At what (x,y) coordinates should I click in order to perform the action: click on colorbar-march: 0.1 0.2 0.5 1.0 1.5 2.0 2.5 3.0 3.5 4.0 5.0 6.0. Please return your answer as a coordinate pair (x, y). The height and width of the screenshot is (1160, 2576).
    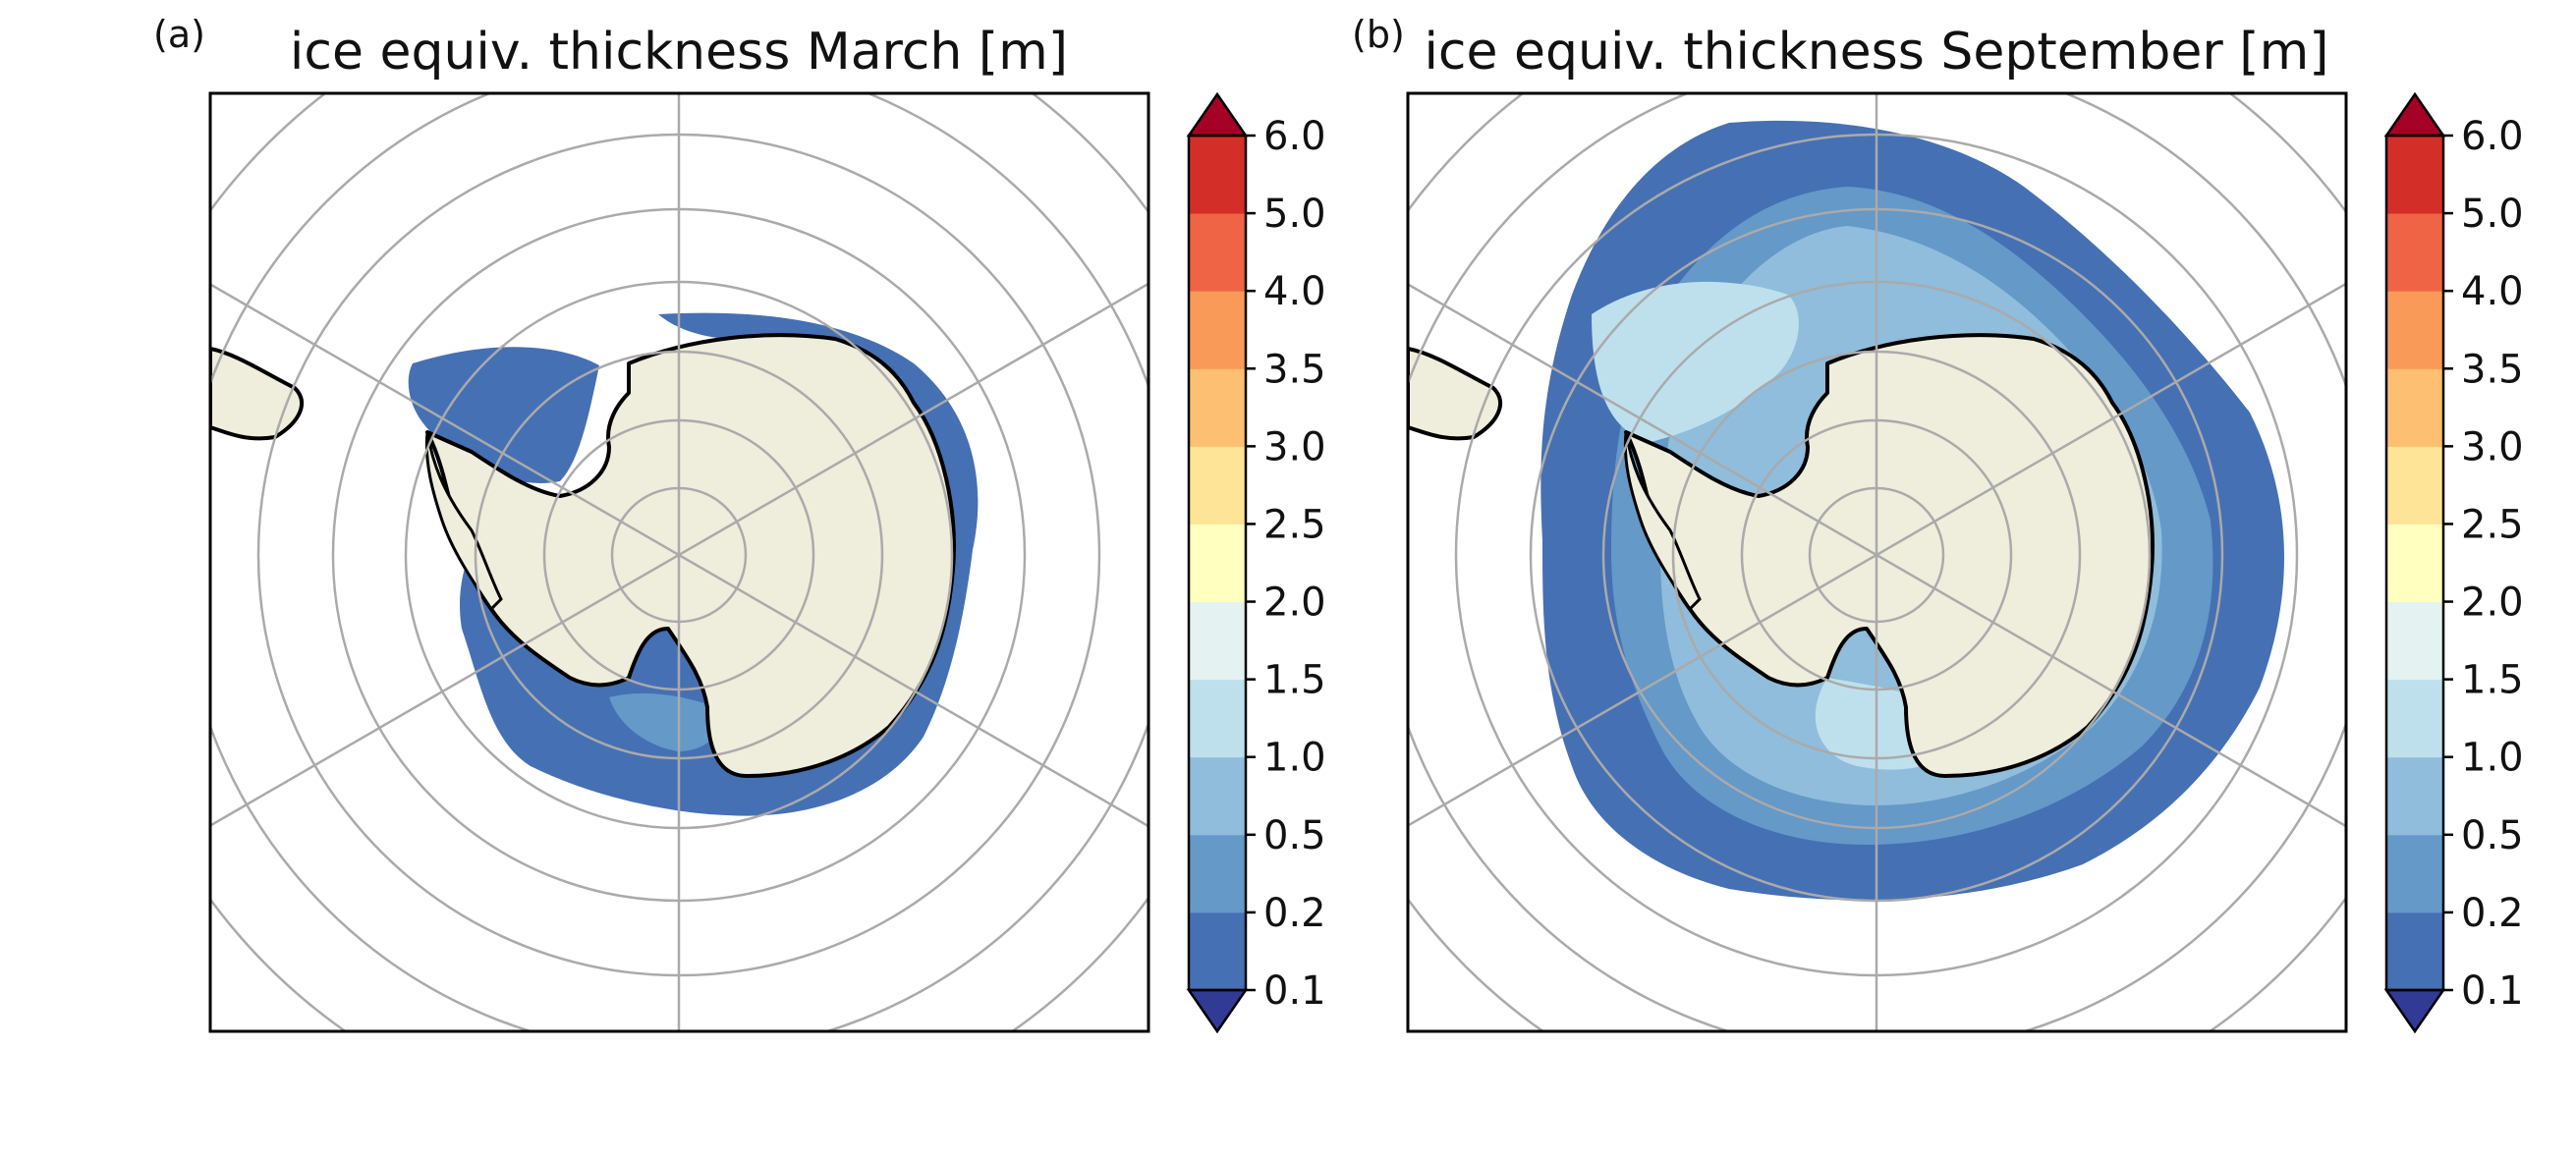
    Looking at the image, I should click on (1256, 562).